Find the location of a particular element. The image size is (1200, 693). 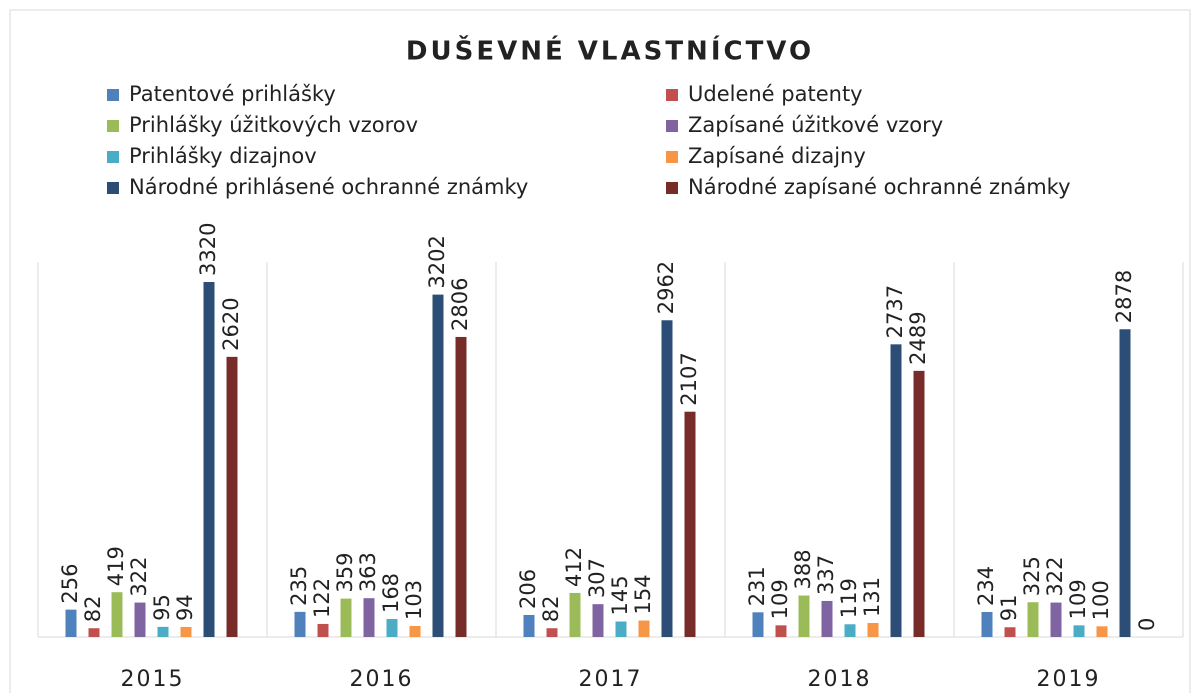

data-label: 94 is located at coordinates (185, 607).